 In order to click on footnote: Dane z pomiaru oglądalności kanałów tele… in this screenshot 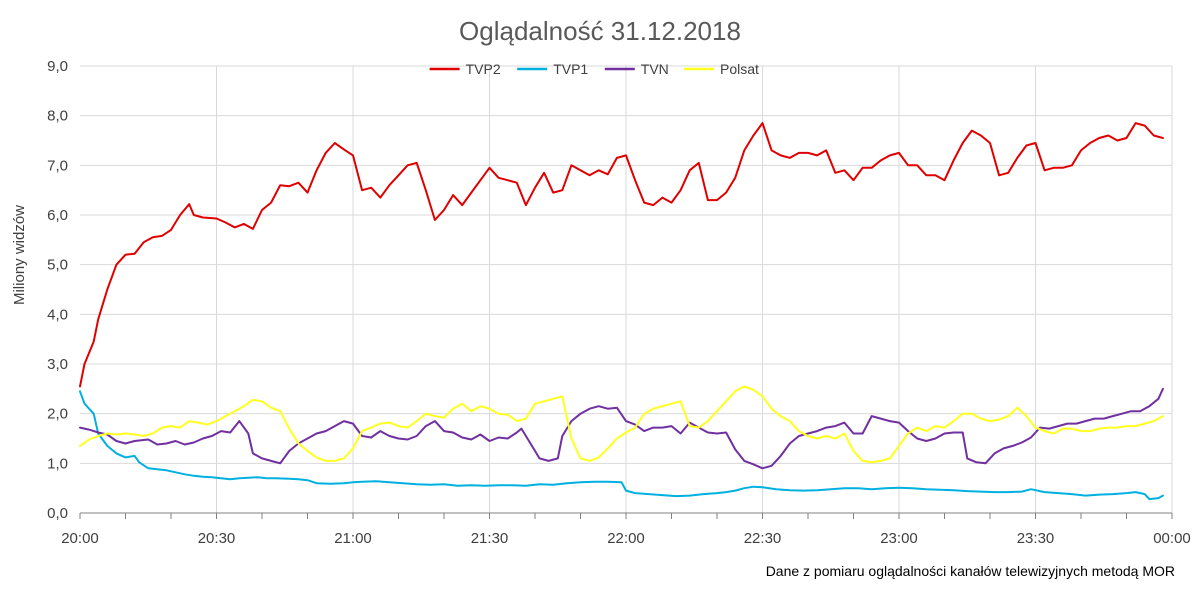, I will do `click(970, 571)`.